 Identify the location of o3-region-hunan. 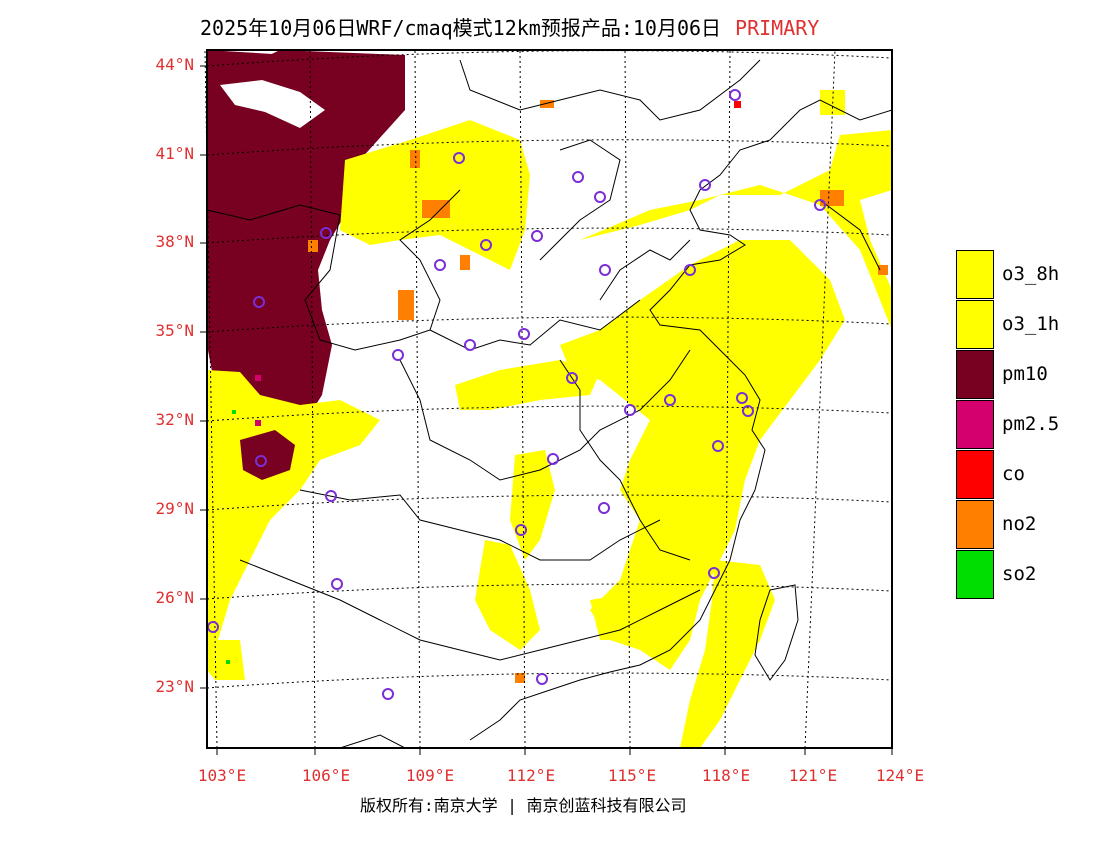
(532, 505).